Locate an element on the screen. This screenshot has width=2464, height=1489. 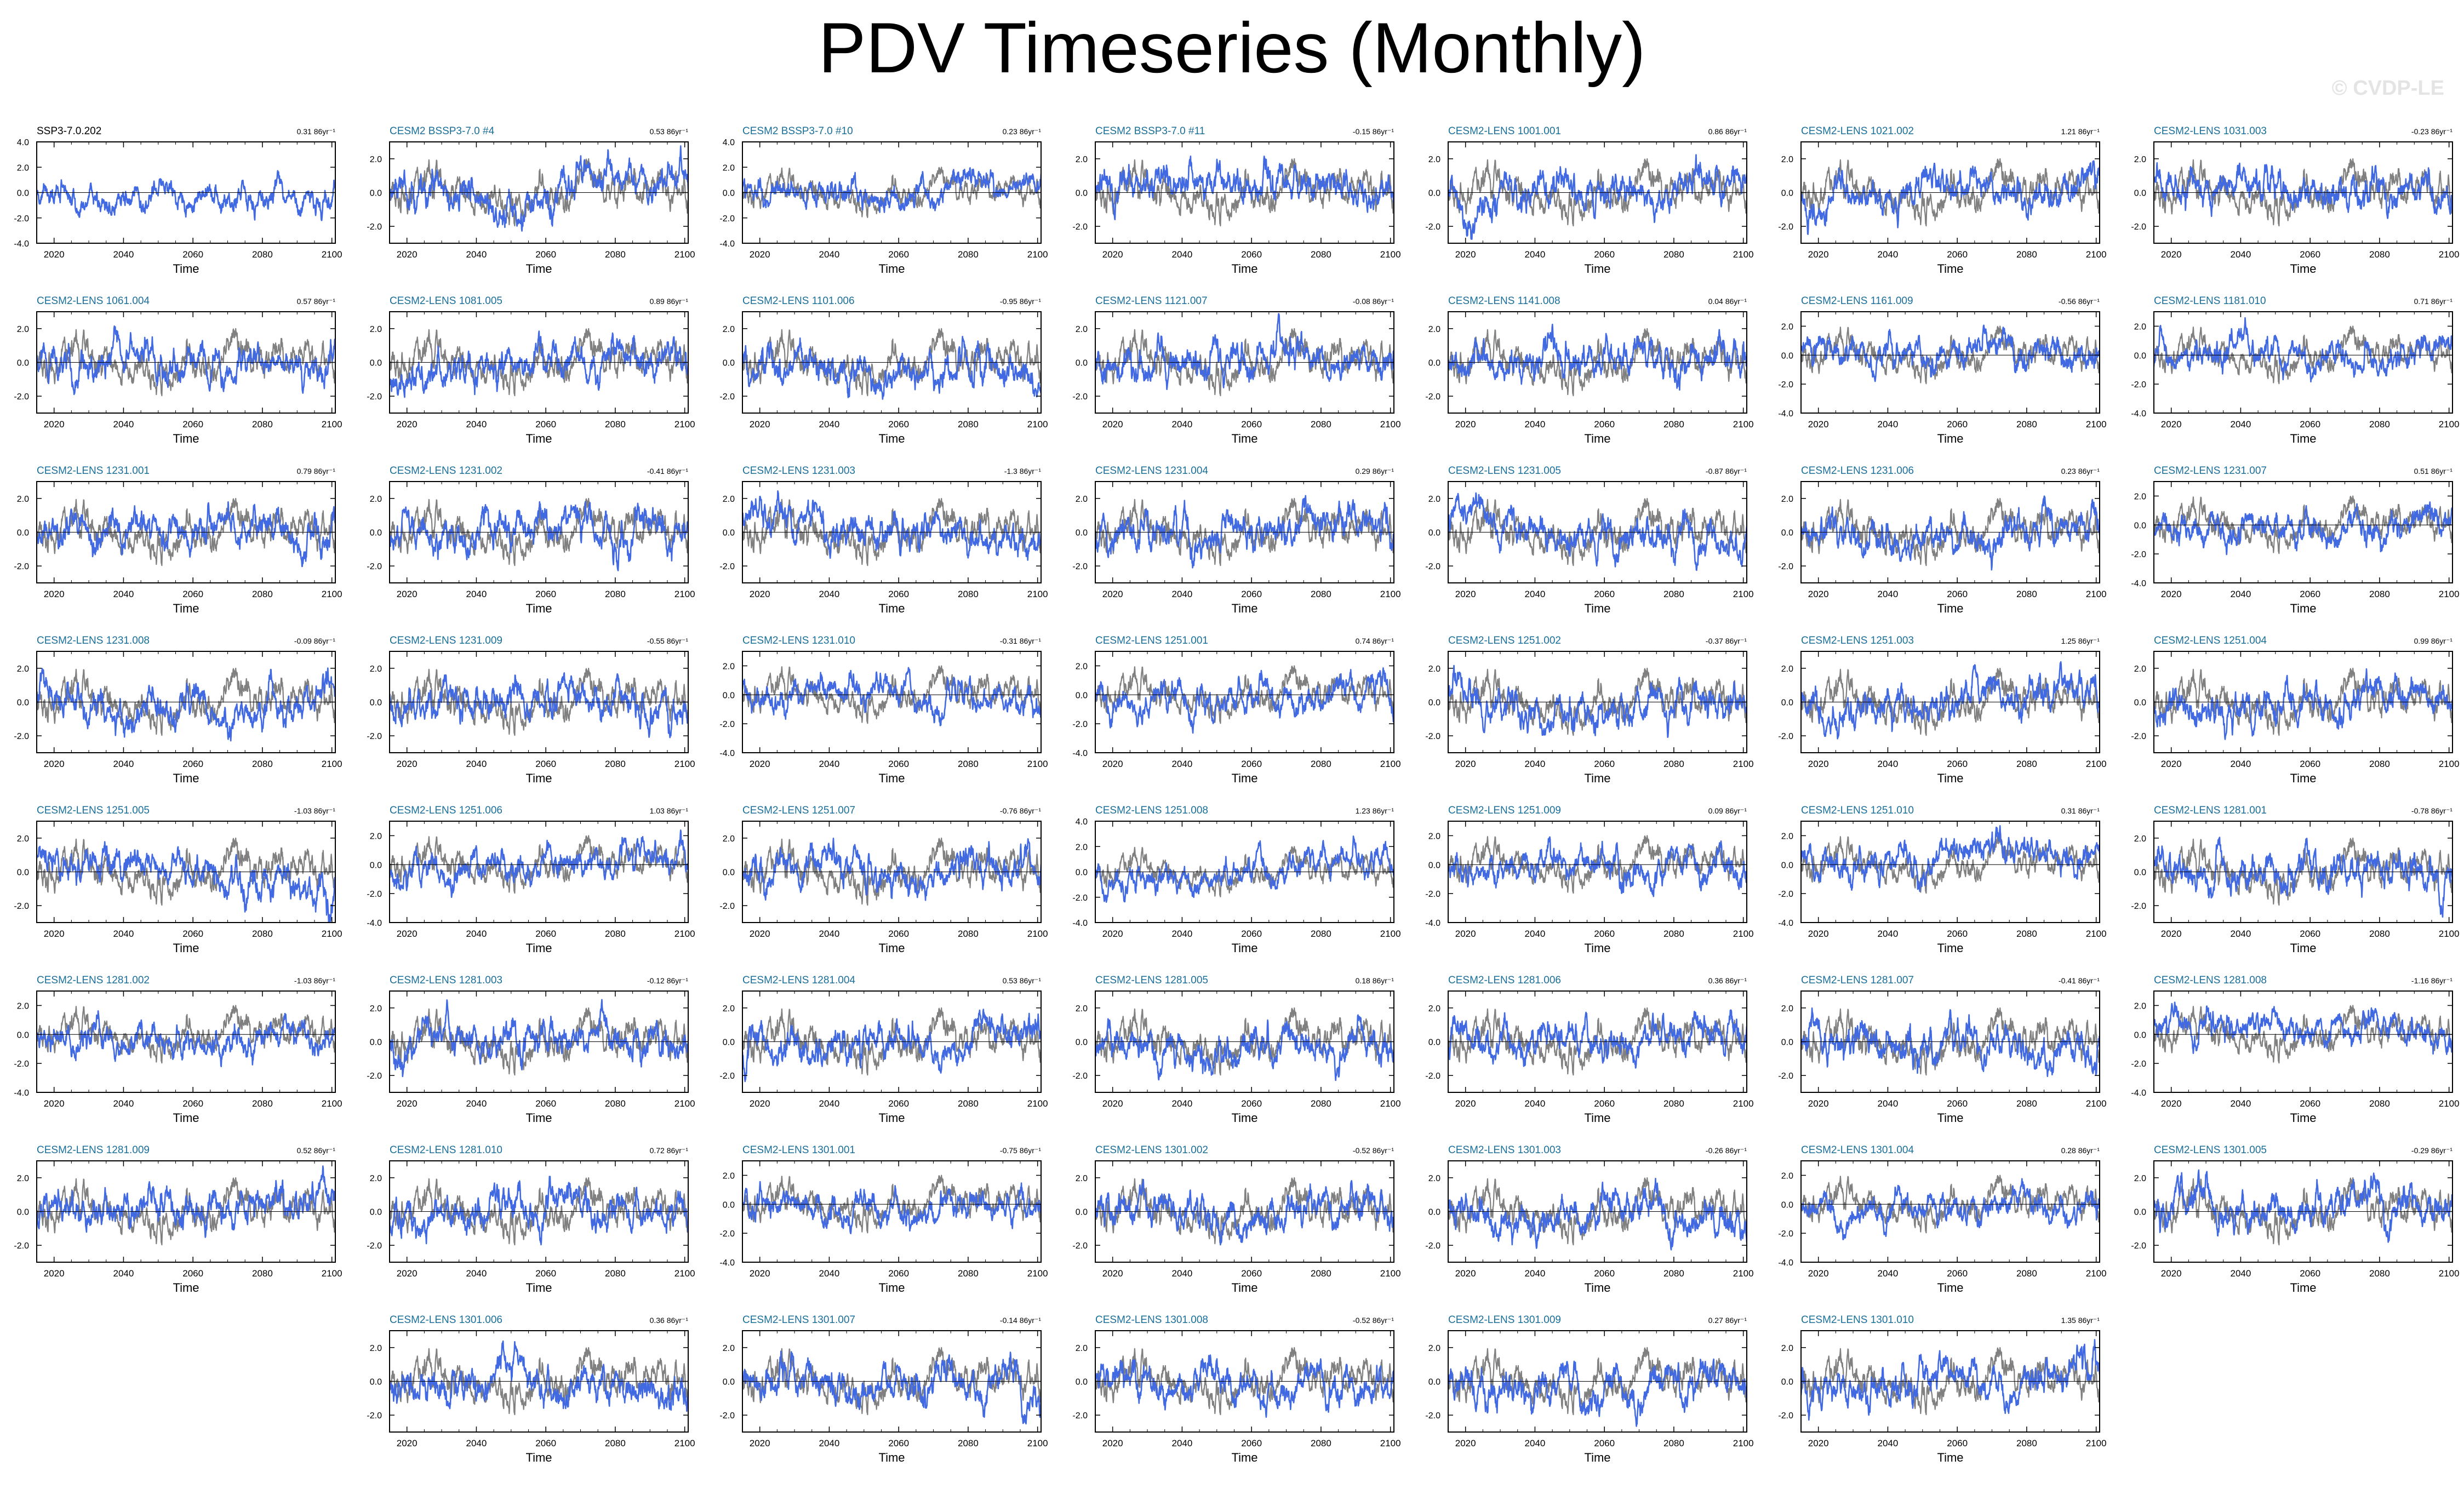
trend-label: -0.75 86yr⁻¹ is located at coordinates (1020, 1150).